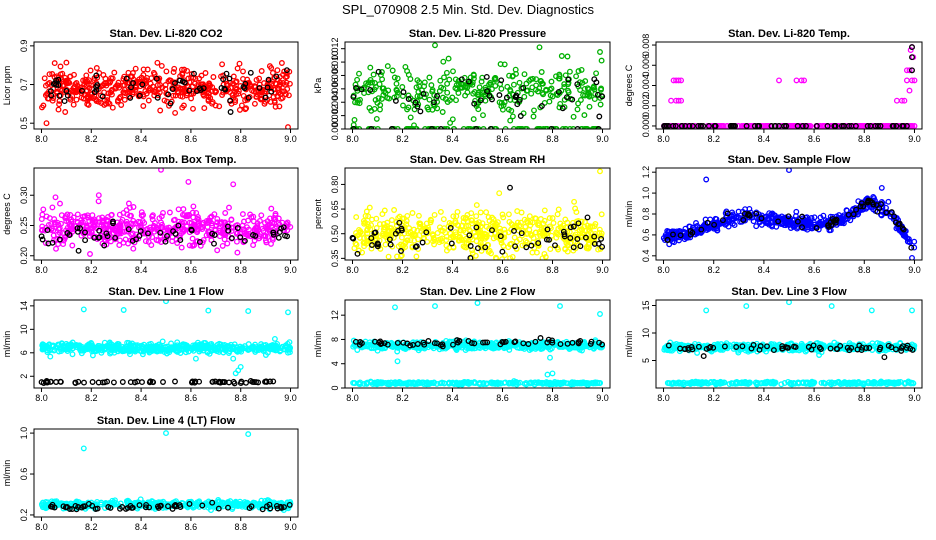 The width and height of the screenshot is (936, 540). I want to click on plot-frame, so click(166, 344).